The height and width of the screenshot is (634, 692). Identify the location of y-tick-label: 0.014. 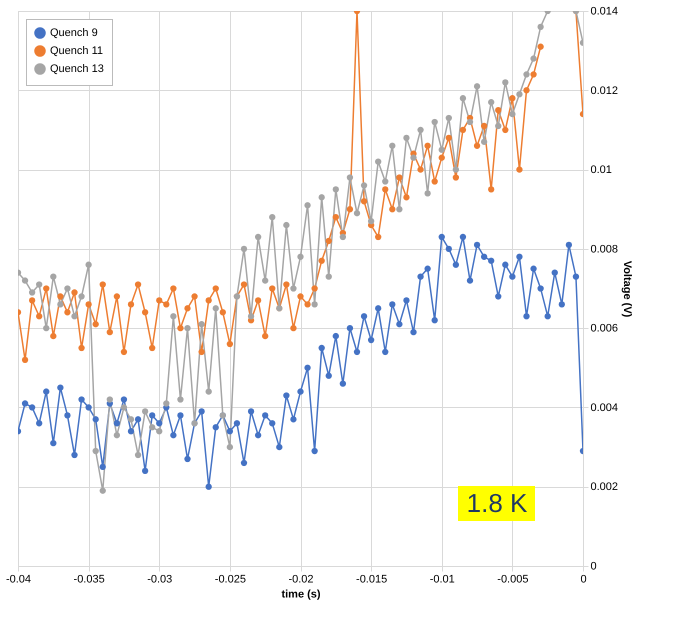
(604, 12).